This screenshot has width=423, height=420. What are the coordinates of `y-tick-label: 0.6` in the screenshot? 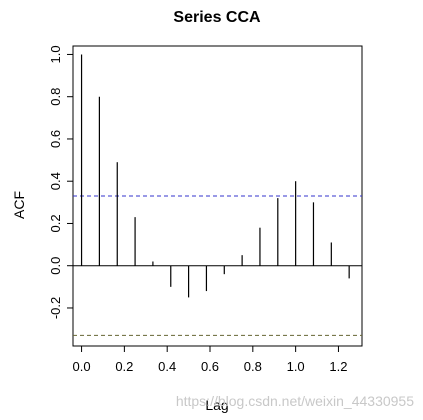 It's located at (55, 139).